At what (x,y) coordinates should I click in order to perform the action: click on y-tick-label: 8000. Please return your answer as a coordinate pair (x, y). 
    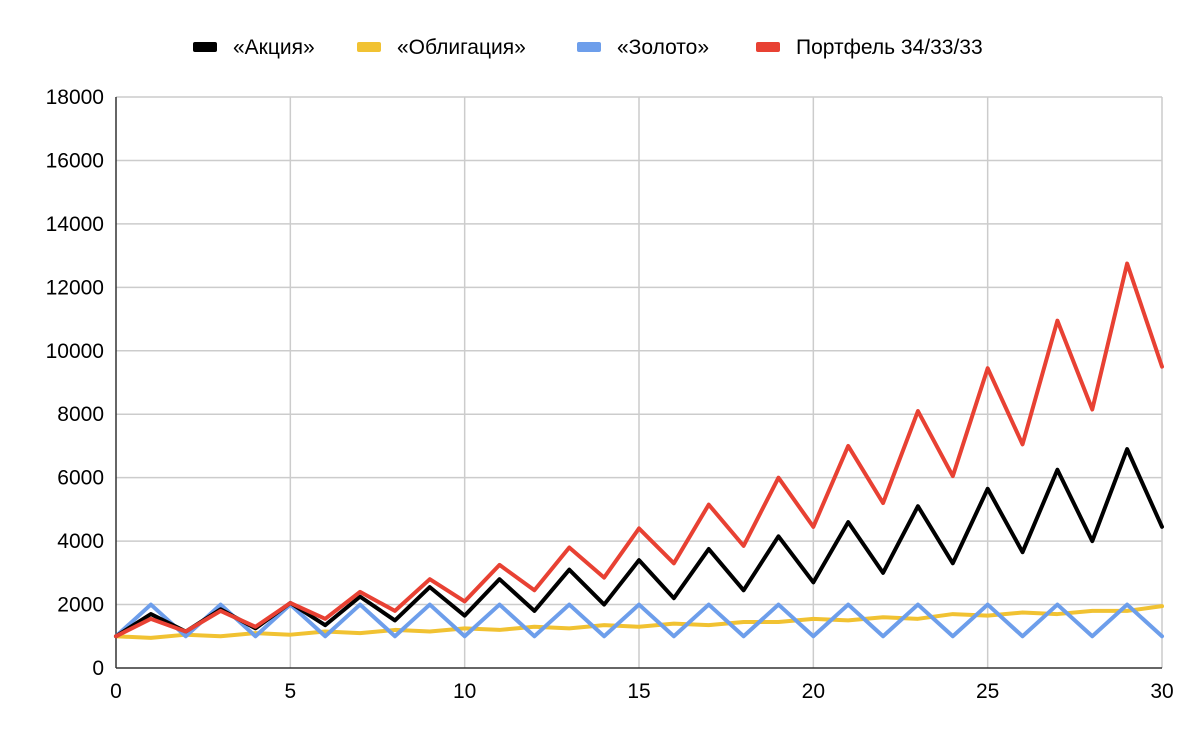
    Looking at the image, I should click on (80, 414).